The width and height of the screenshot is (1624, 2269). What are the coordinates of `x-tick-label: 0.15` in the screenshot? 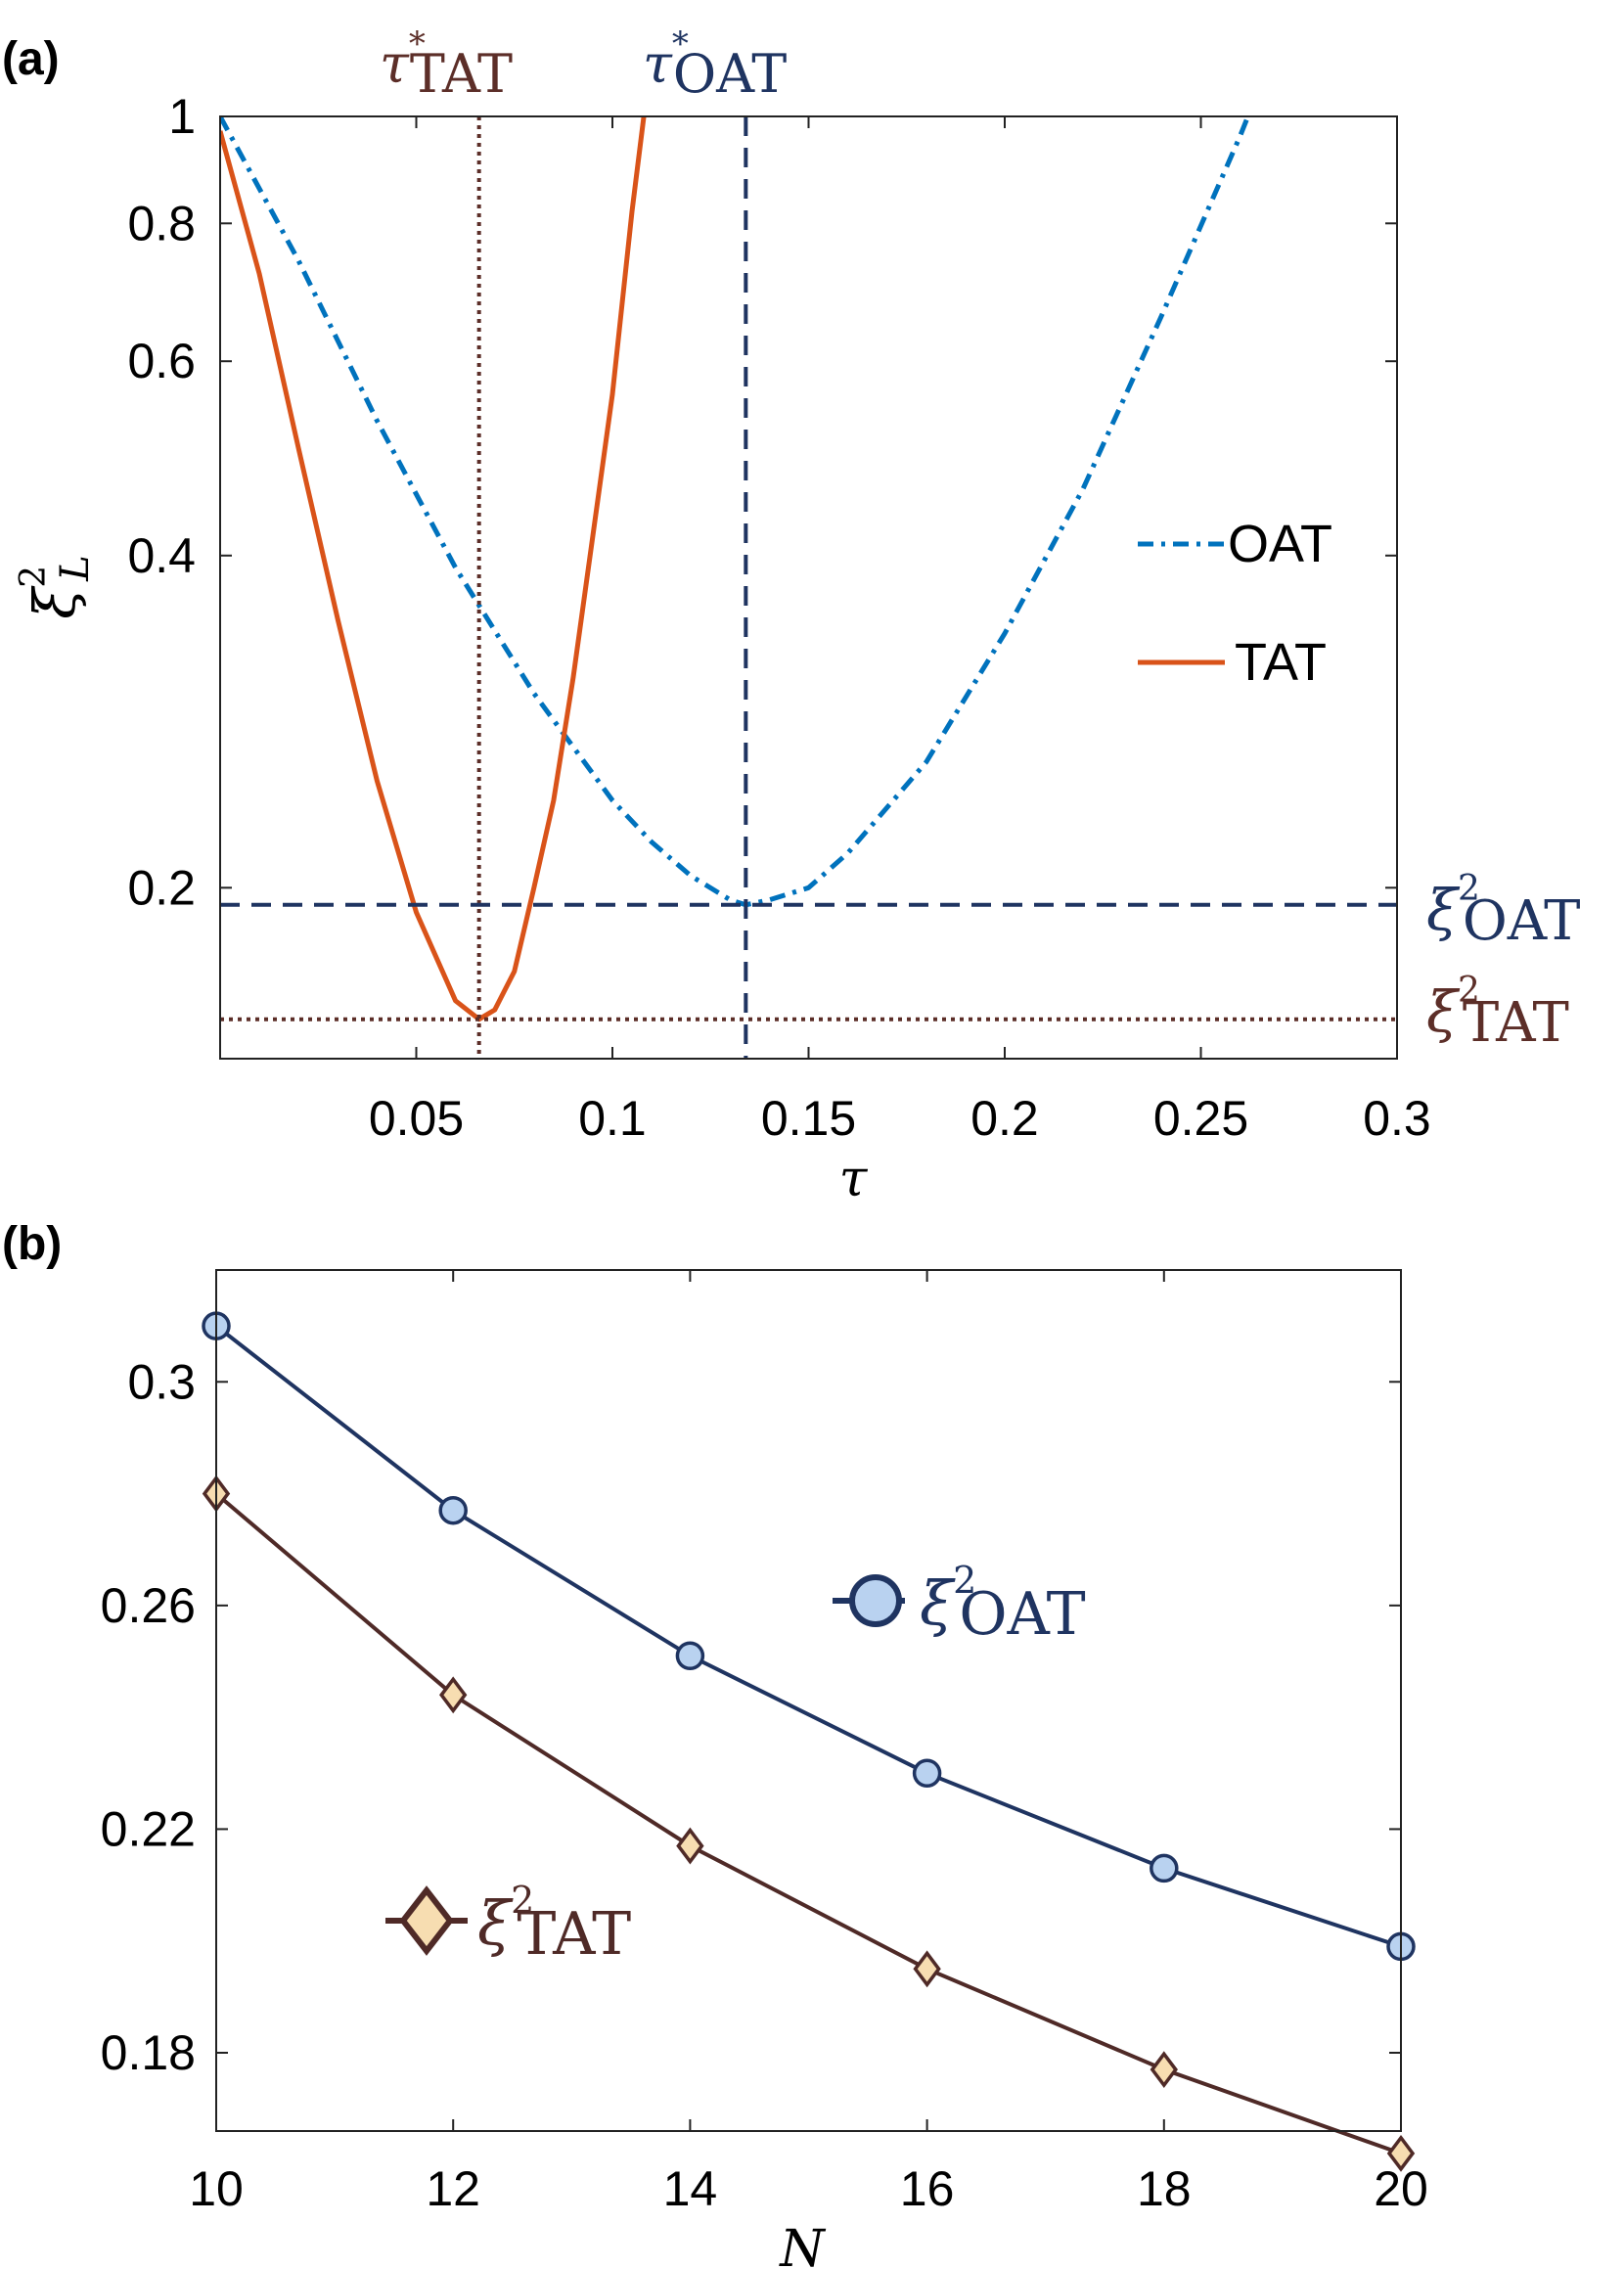 It's located at (808, 1118).